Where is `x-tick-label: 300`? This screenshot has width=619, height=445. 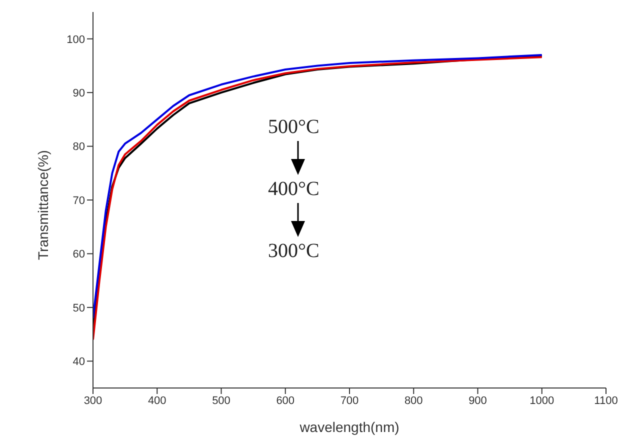
x-tick-label: 300 is located at coordinates (93, 400).